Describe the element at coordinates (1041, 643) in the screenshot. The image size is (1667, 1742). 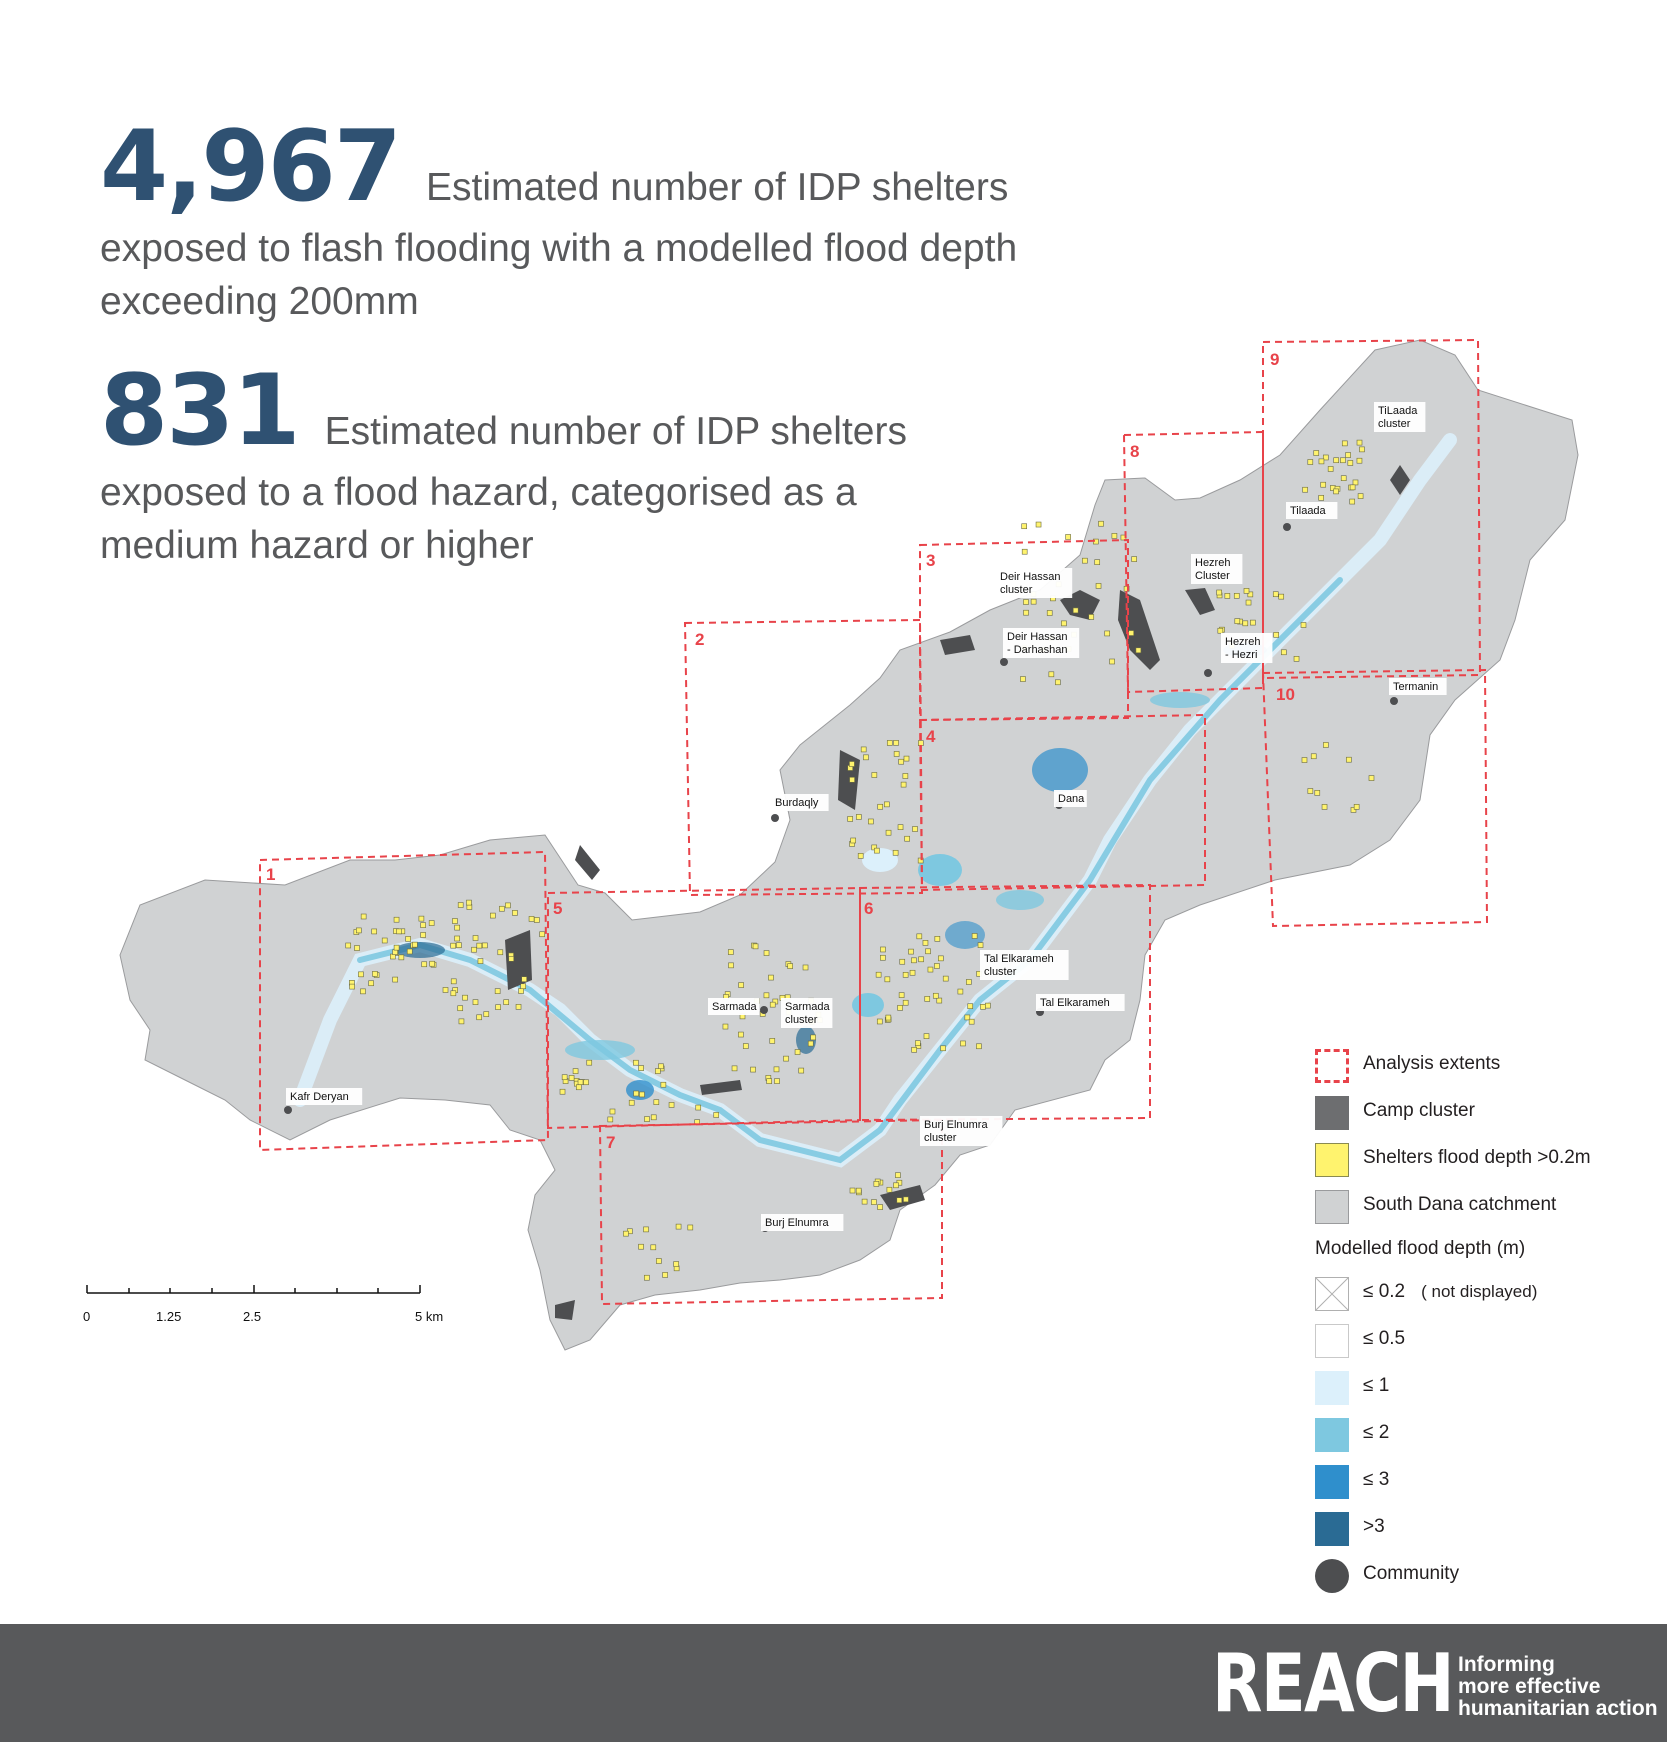
I see `place-label: Deir Hassan- Darhashan` at that location.